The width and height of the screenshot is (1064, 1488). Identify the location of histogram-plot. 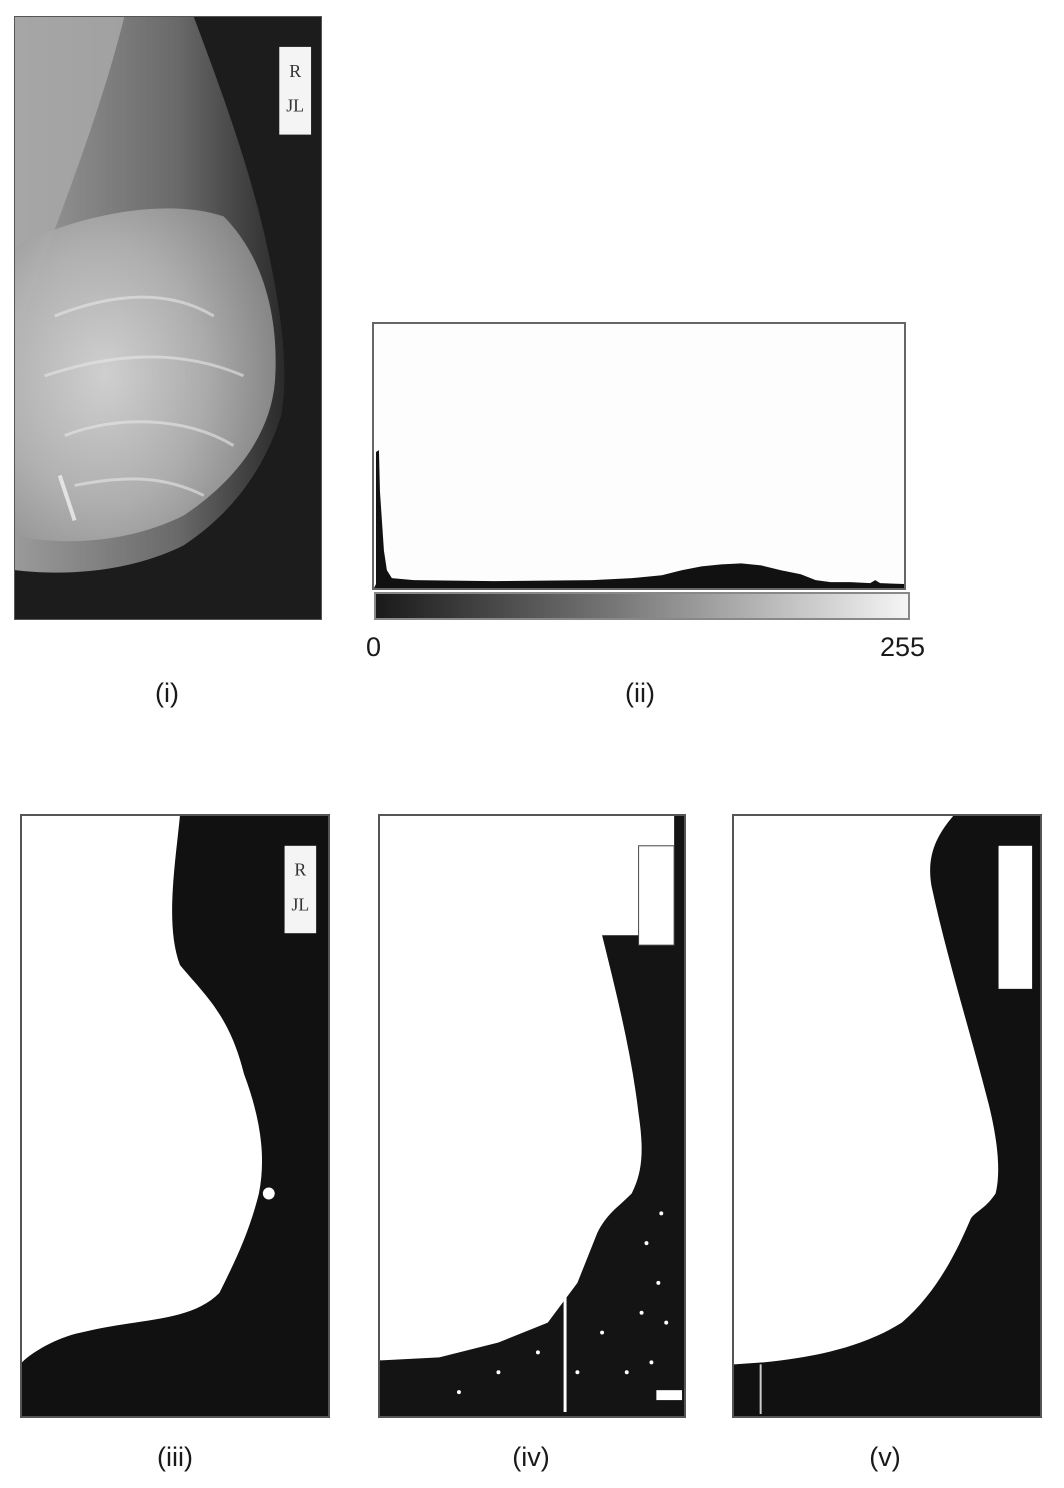
(639, 456).